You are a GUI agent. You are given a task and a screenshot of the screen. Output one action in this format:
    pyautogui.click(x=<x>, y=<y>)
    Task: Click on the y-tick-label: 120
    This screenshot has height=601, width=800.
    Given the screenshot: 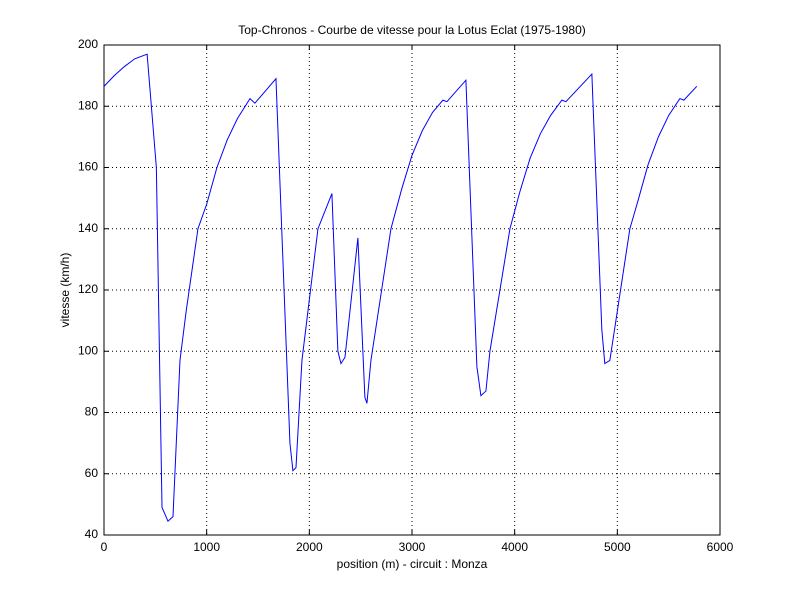 What is the action you would take?
    pyautogui.click(x=88, y=289)
    